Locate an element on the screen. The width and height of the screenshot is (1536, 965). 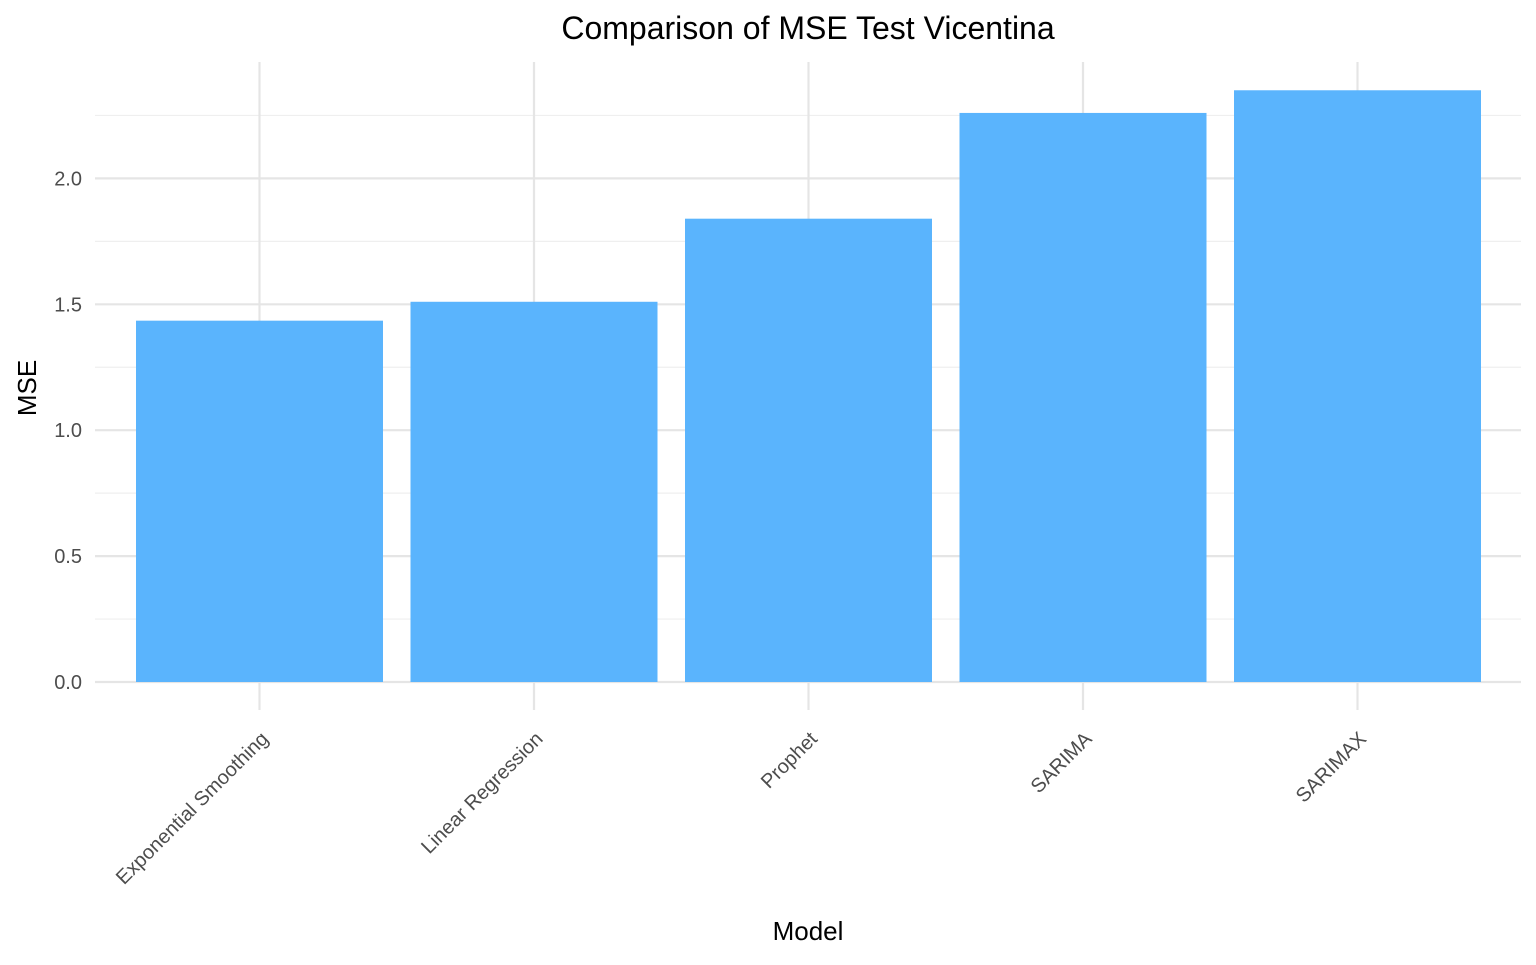
y-tick-label: 1.0 is located at coordinates (68, 431).